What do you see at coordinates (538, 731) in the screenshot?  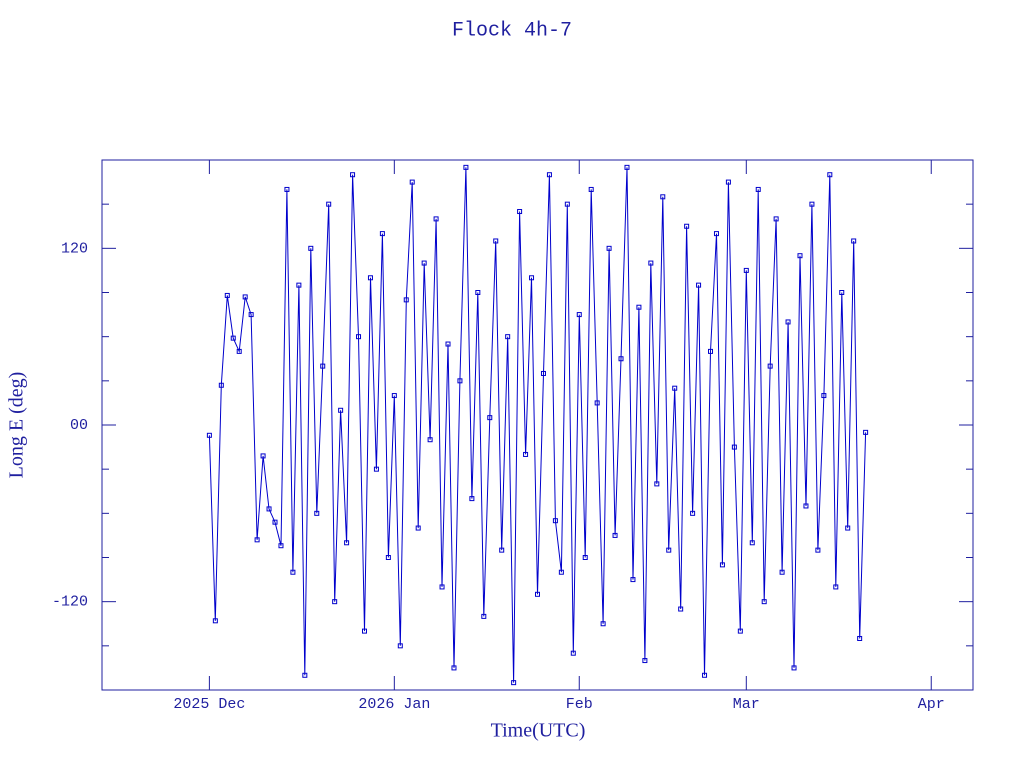 I see `x-axis-label: Time(UTC)` at bounding box center [538, 731].